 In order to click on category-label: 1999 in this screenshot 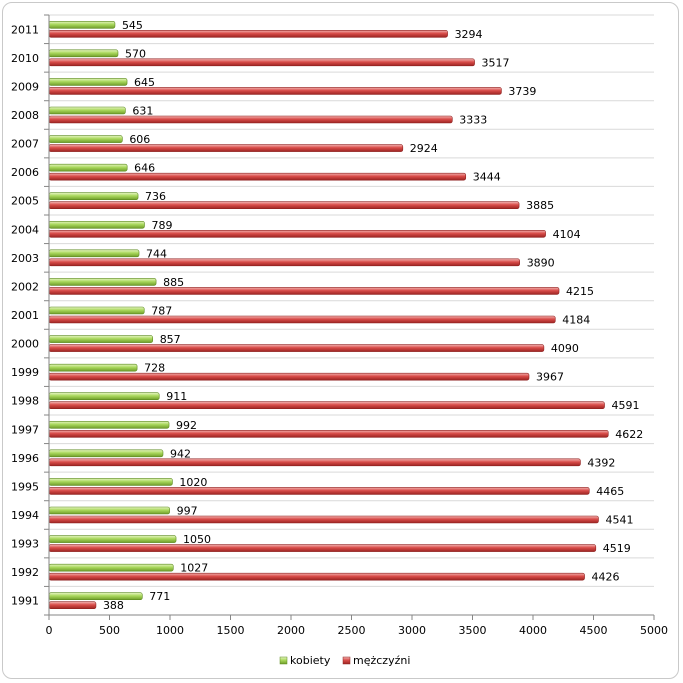, I will do `click(25, 372)`.